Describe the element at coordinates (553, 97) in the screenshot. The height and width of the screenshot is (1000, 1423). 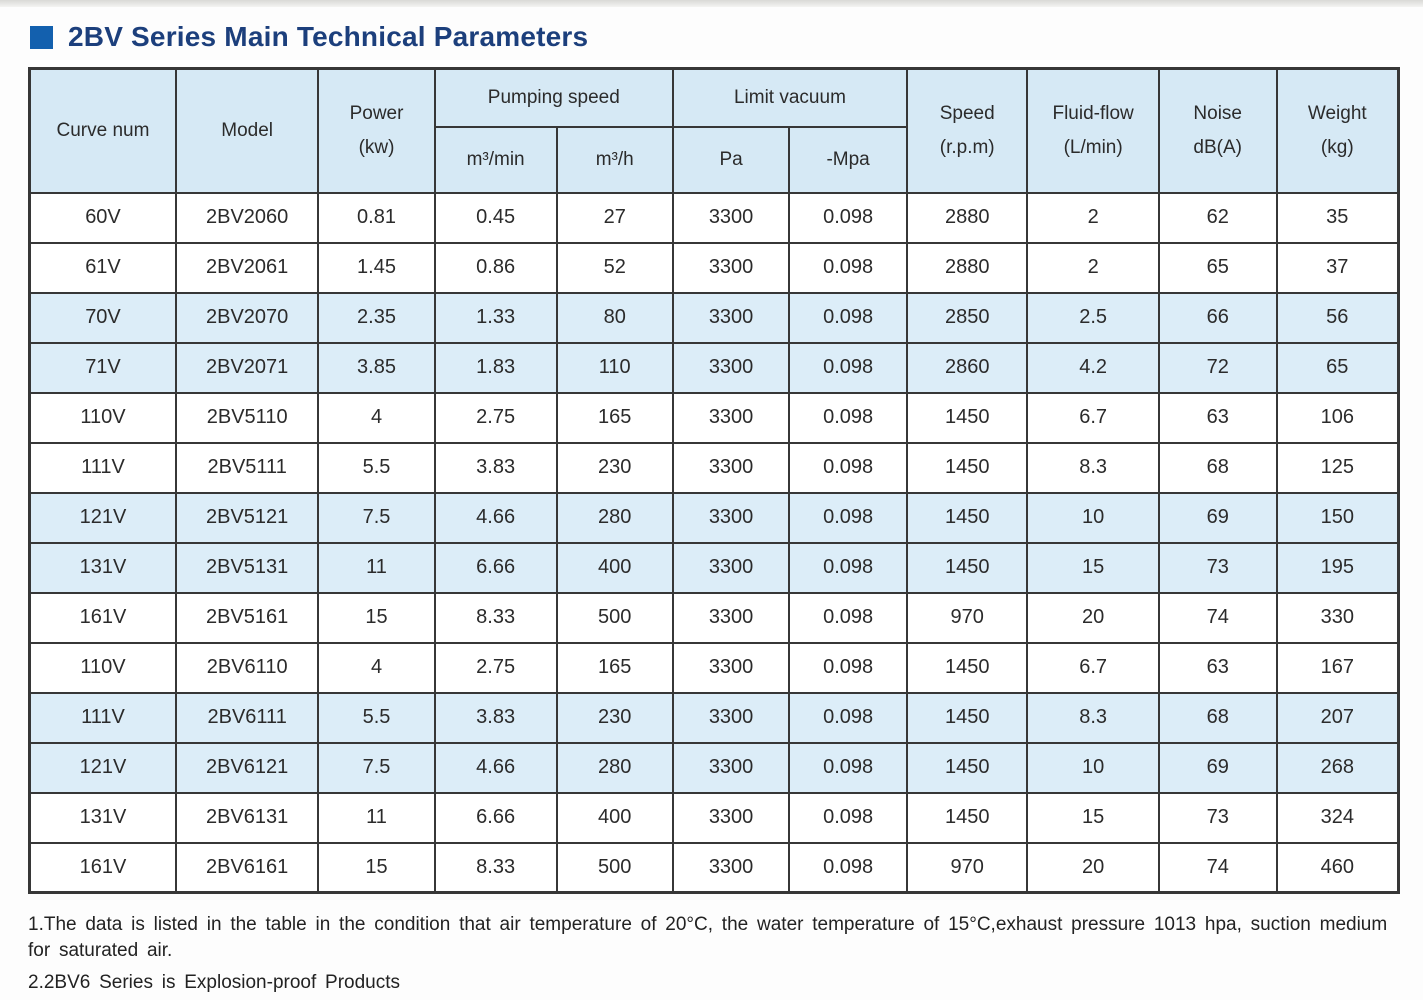
I see `col-header-pumping-speed: Pumping speed` at that location.